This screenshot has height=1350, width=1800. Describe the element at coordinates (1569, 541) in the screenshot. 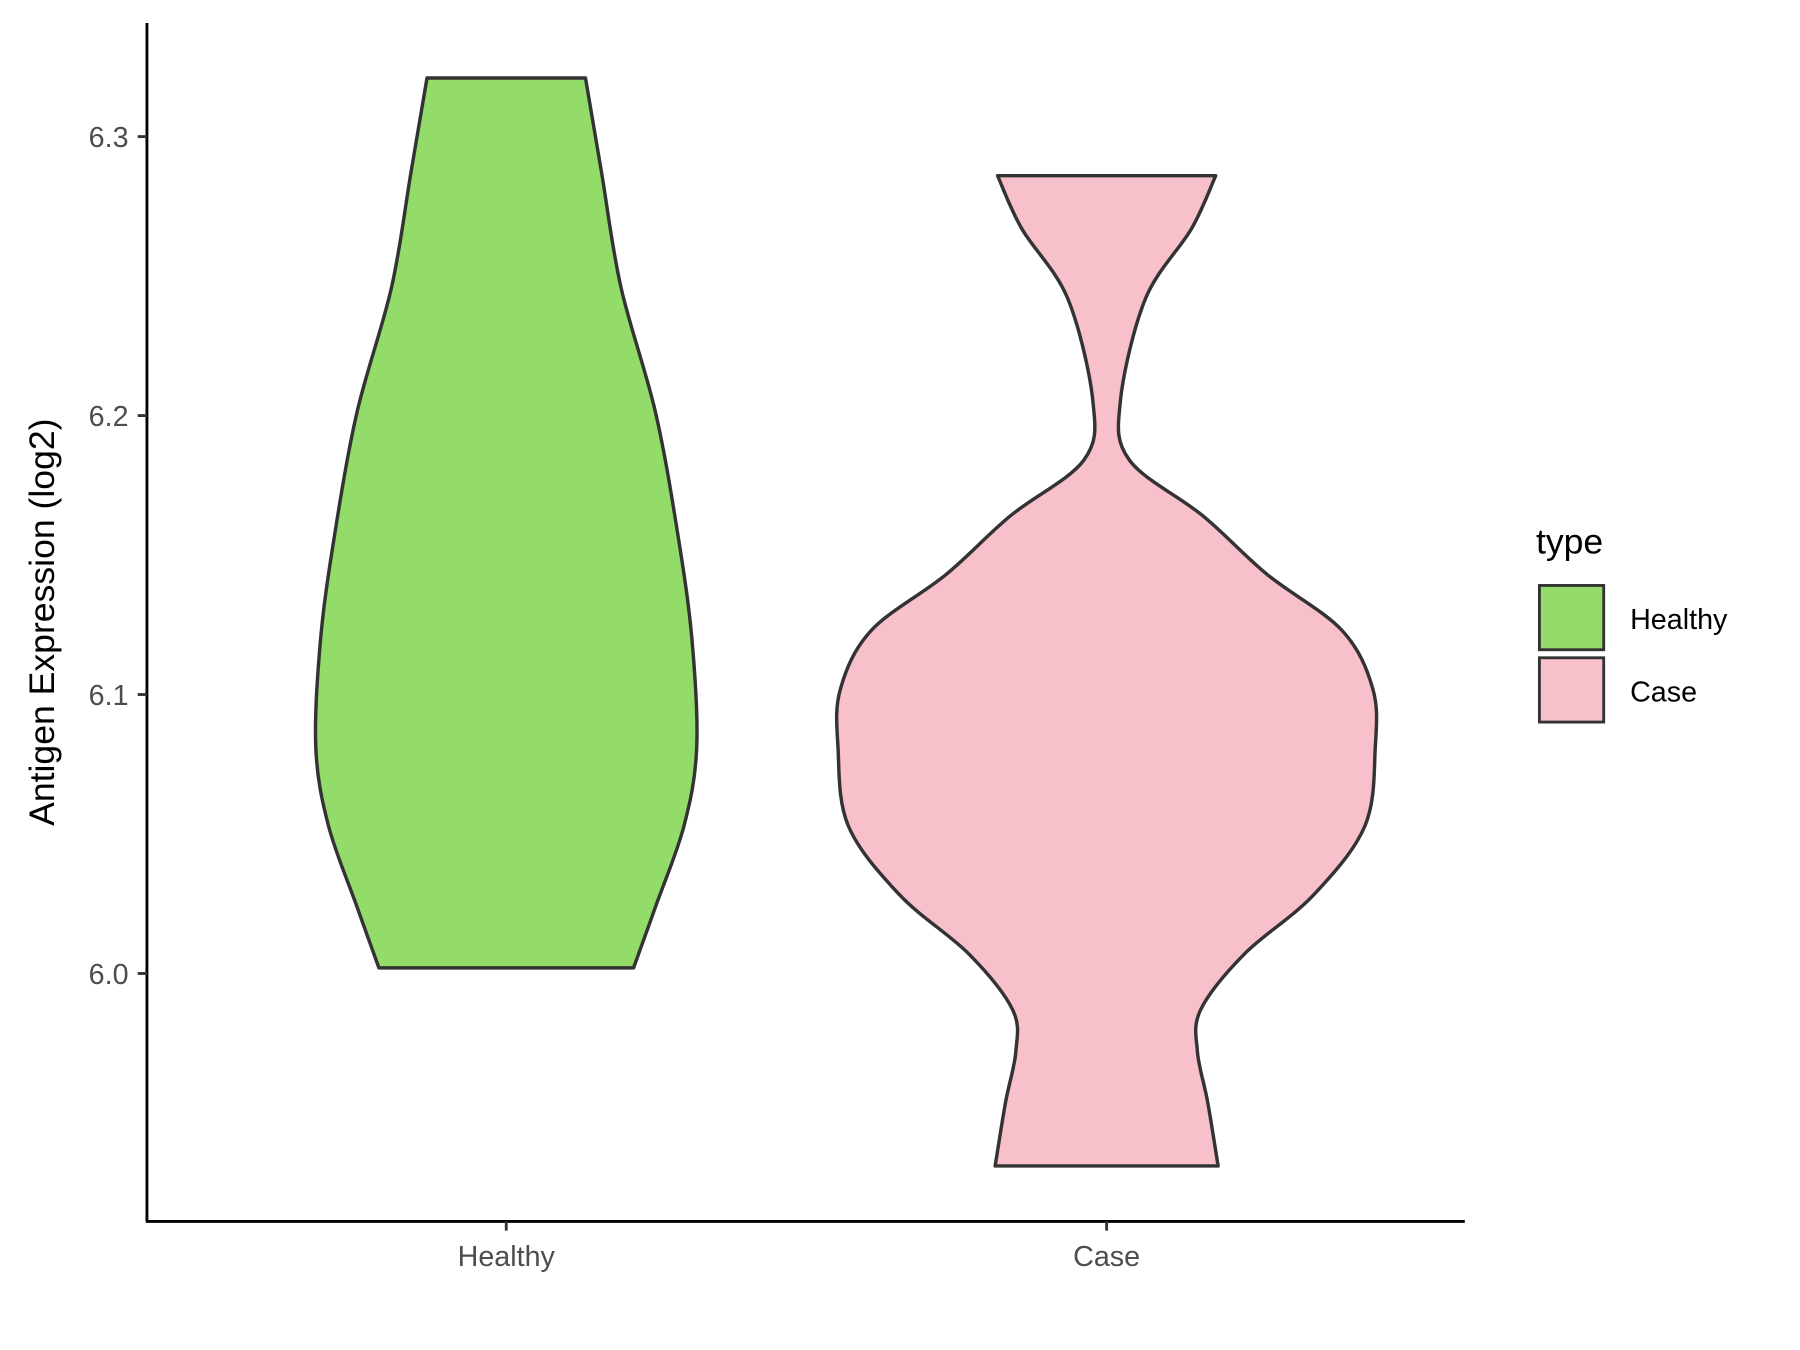

I see `legend-title: type` at that location.